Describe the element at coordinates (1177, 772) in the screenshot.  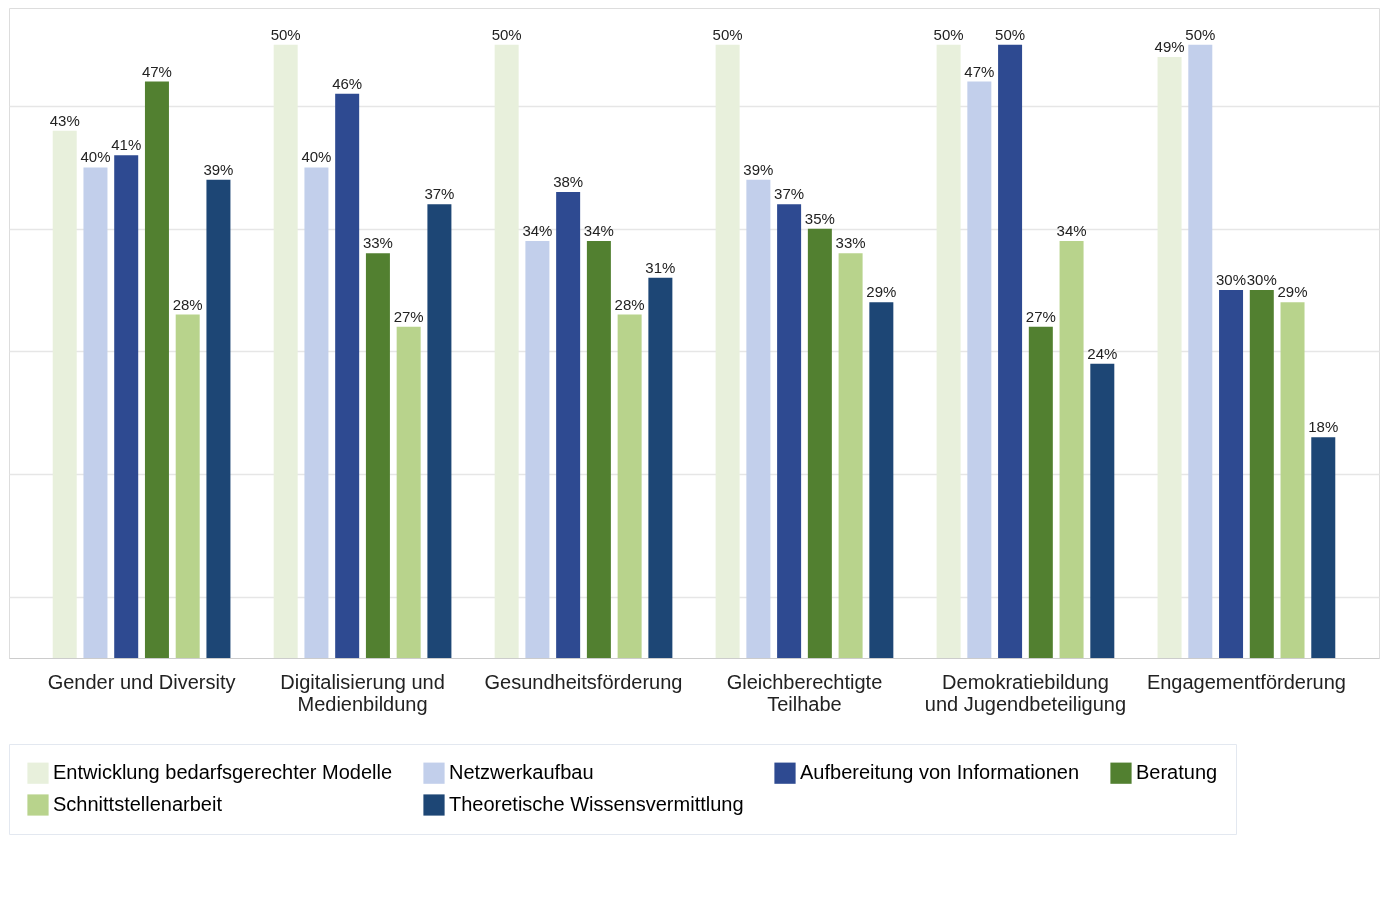
I see `legend-label: Beratung` at that location.